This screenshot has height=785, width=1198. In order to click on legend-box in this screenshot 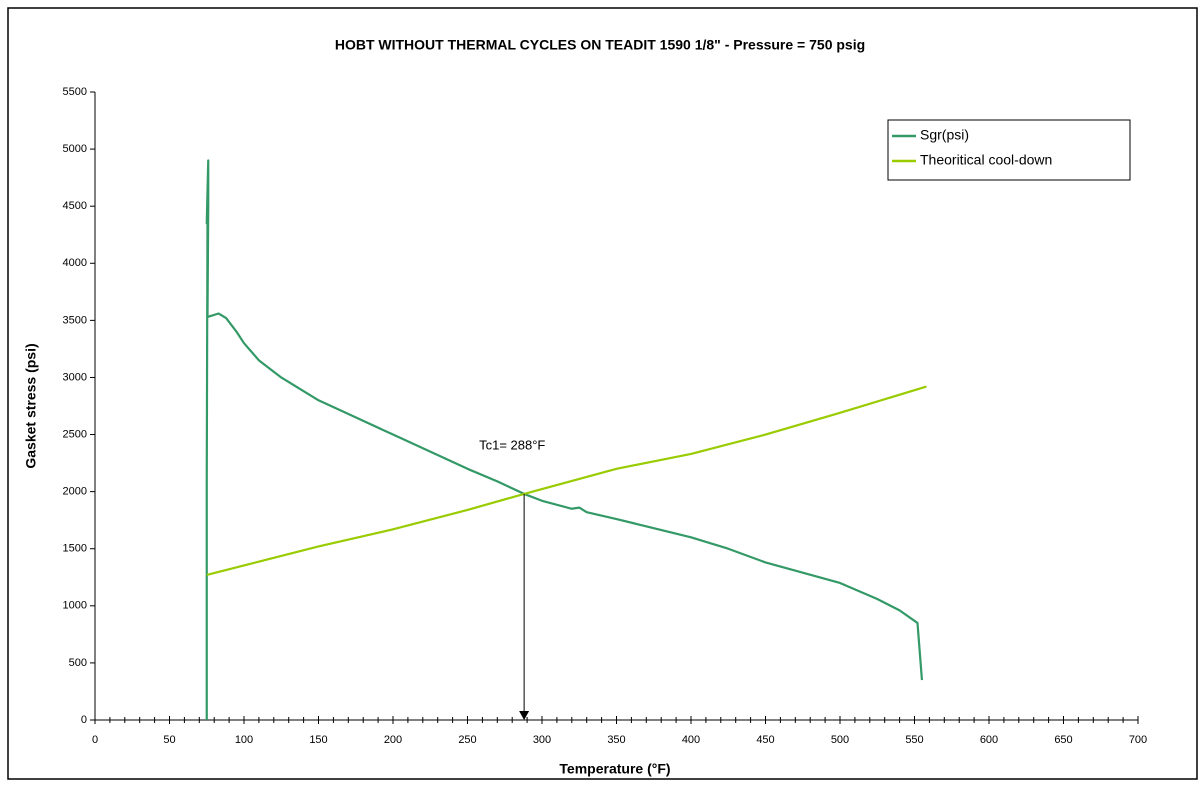, I will do `click(1009, 150)`.